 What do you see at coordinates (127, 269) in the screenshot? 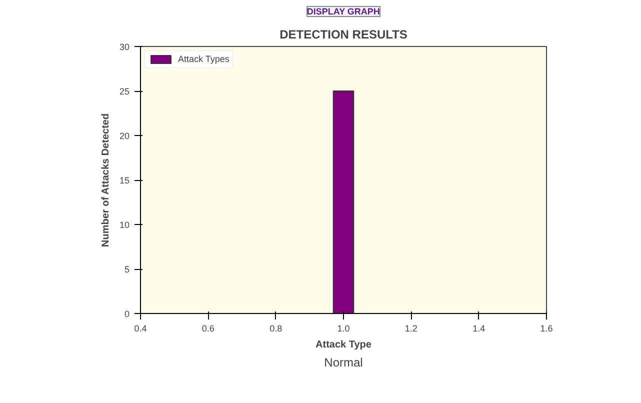
I see `y-tick-label: 5` at bounding box center [127, 269].